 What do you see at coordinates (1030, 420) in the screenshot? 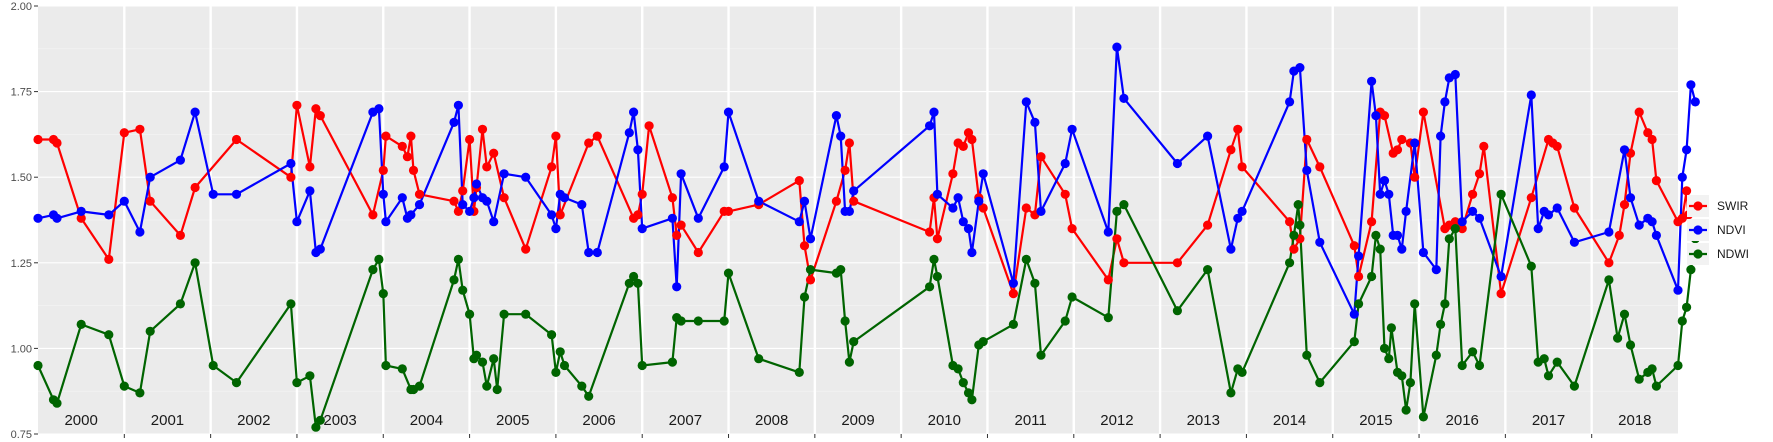
I see `year-label-2011: 2011` at bounding box center [1030, 420].